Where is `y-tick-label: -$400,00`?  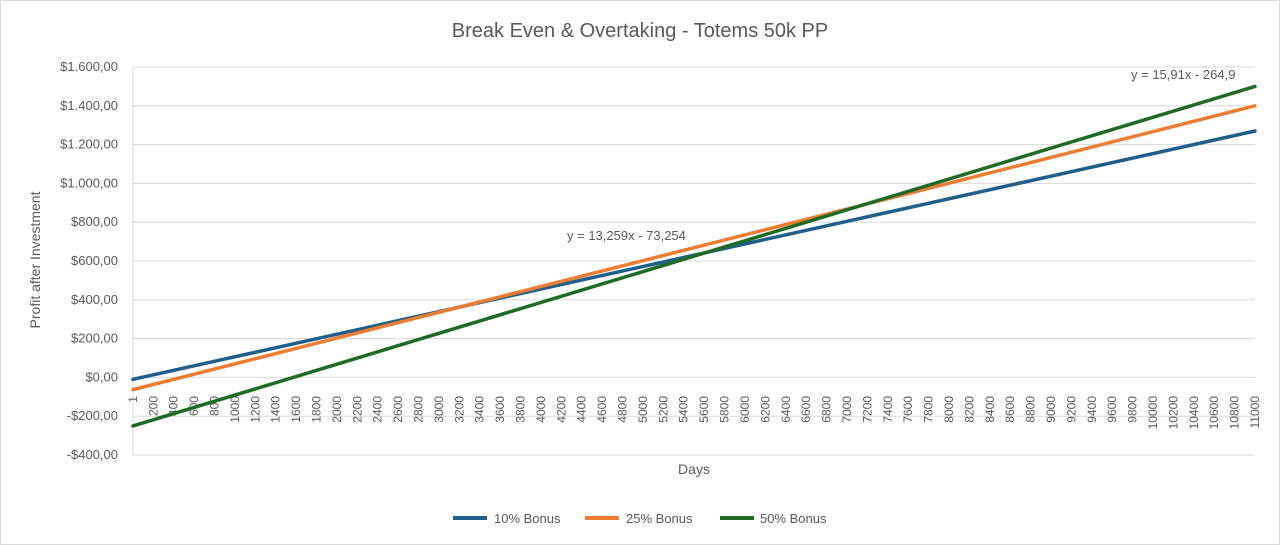
y-tick-label: -$400,00 is located at coordinates (92, 454).